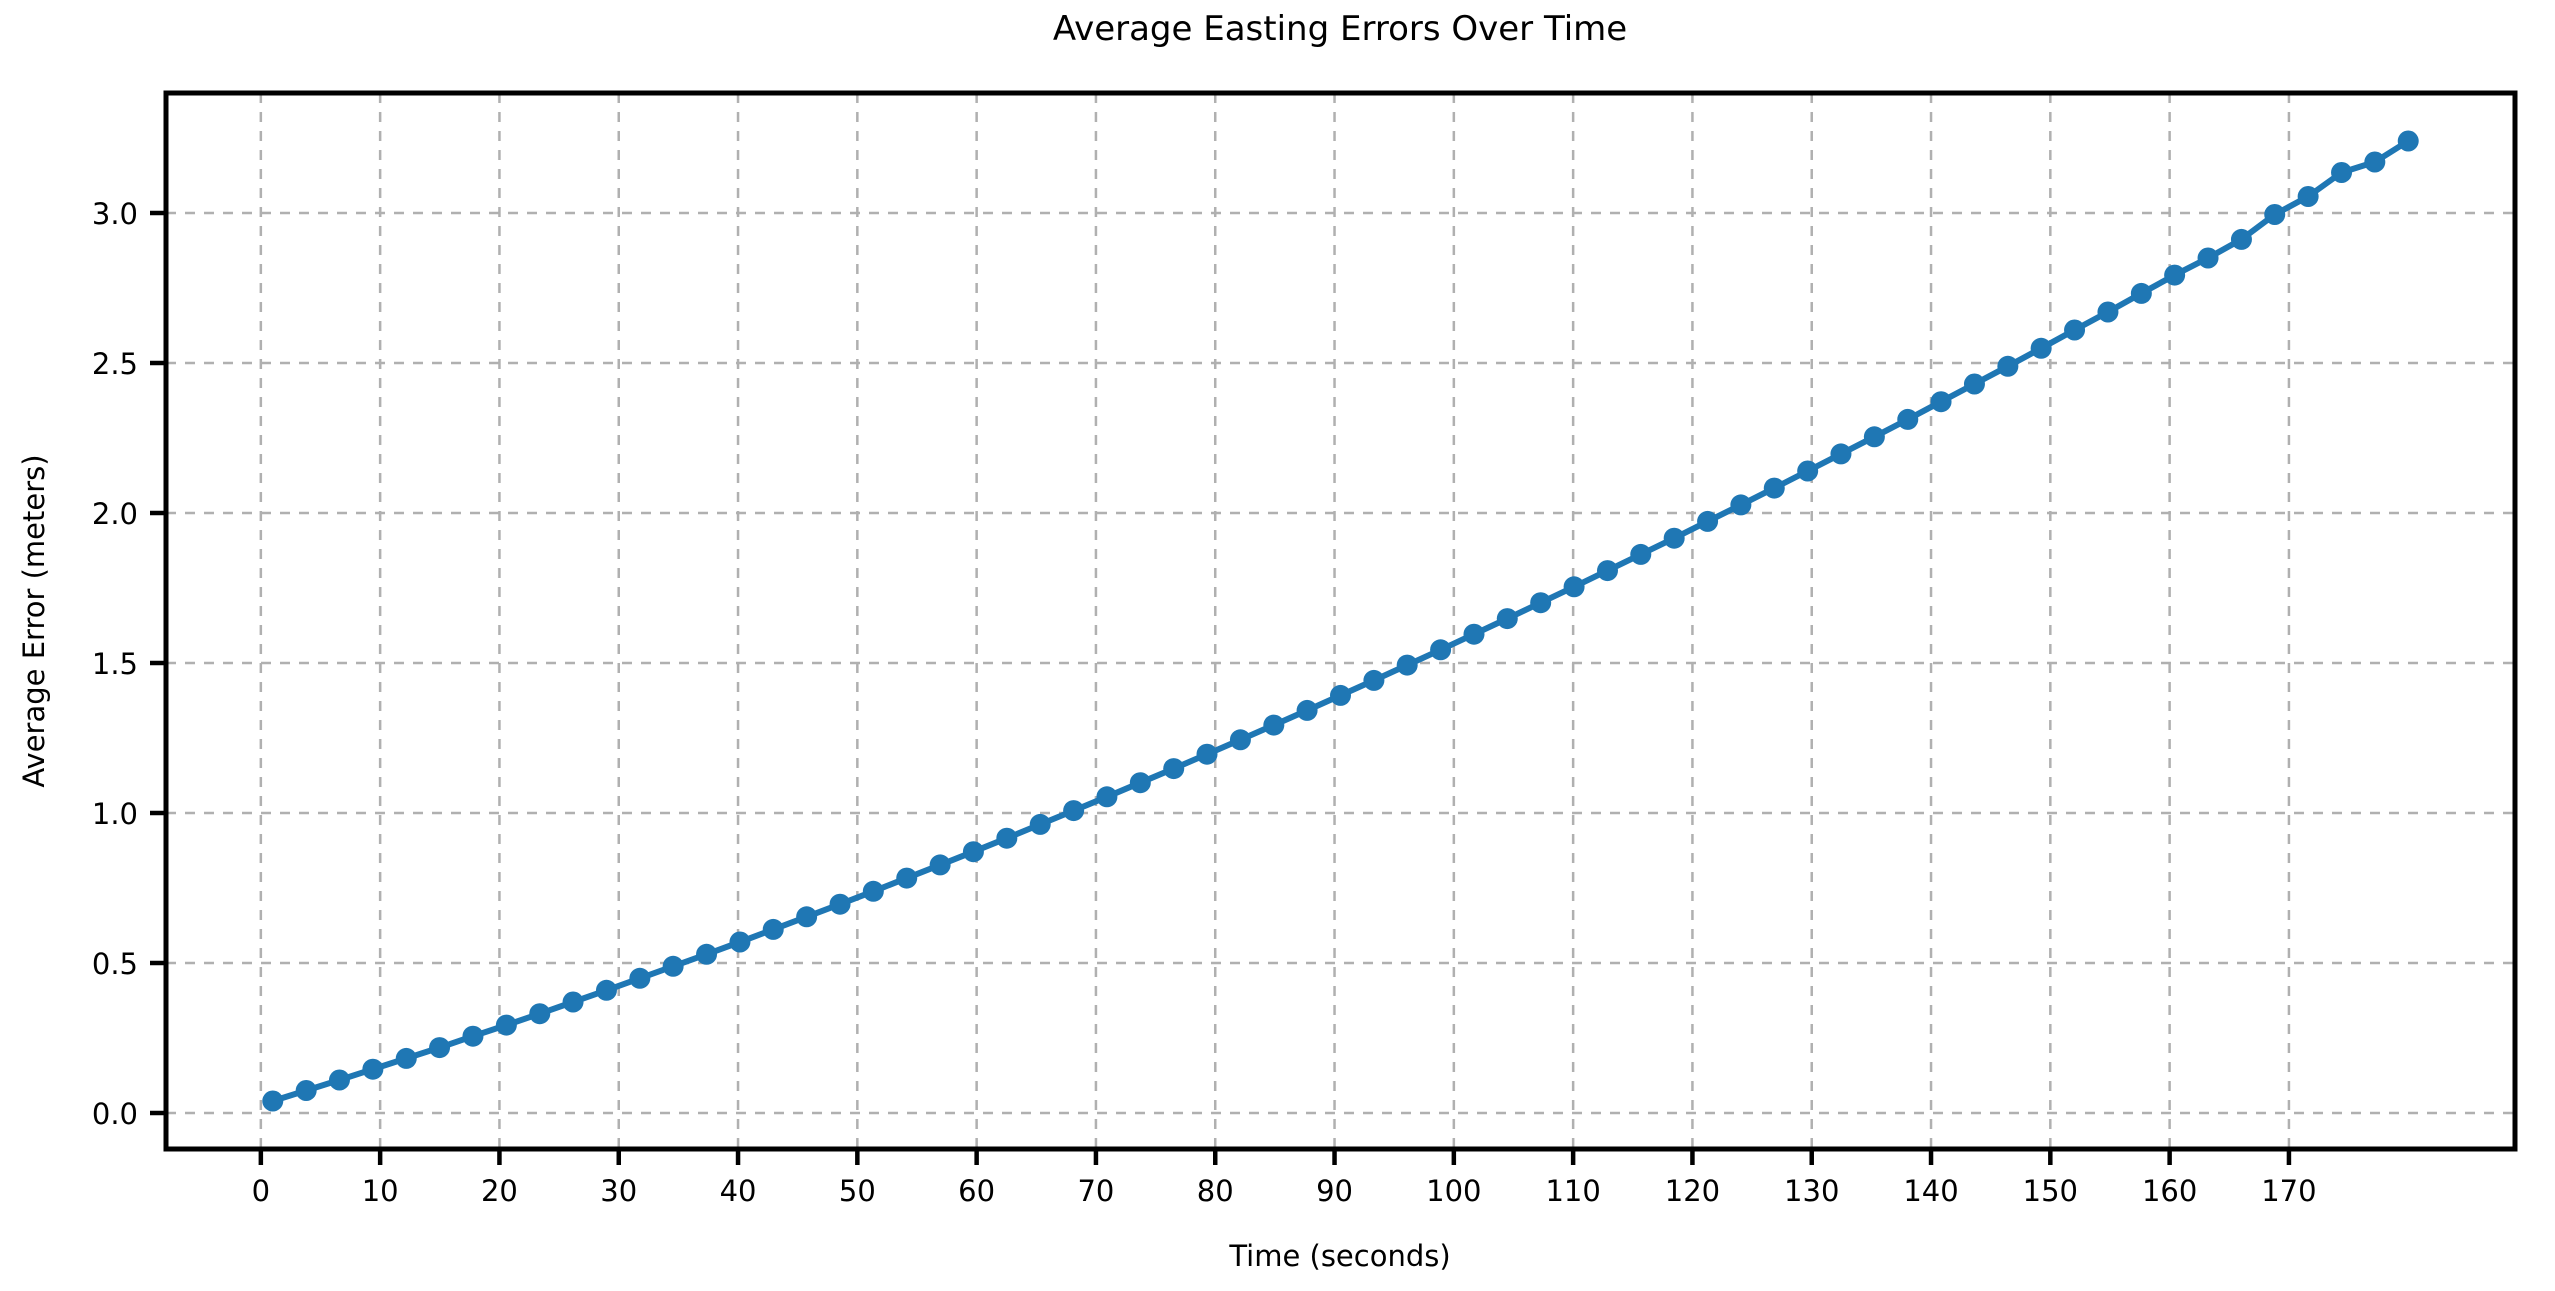  What do you see at coordinates (618, 1191) in the screenshot?
I see `x-tick-label: 30` at bounding box center [618, 1191].